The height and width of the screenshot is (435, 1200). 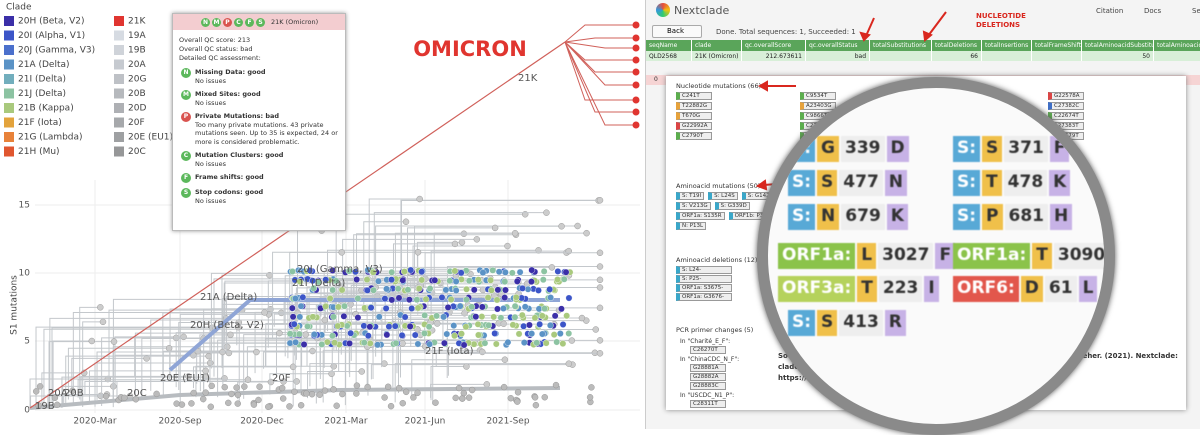 What do you see at coordinates (705, 341) in the screenshot?
I see `pcr-primer: In "Charité_E_F":` at bounding box center [705, 341].